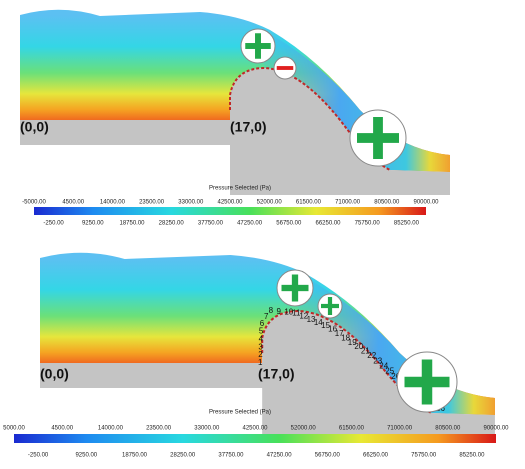 This screenshot has height=469, width=525. What do you see at coordinates (278, 311) in the screenshot?
I see `point-label: 9` at bounding box center [278, 311].